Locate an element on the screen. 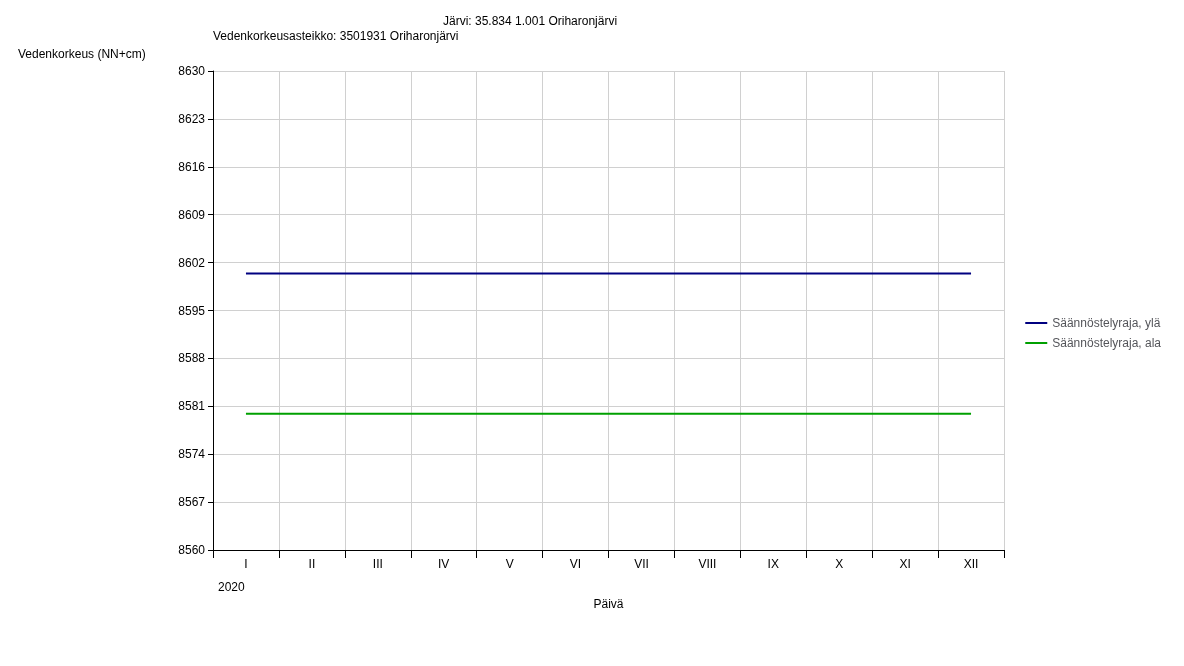  y-tick-label: 8581 is located at coordinates (192, 406).